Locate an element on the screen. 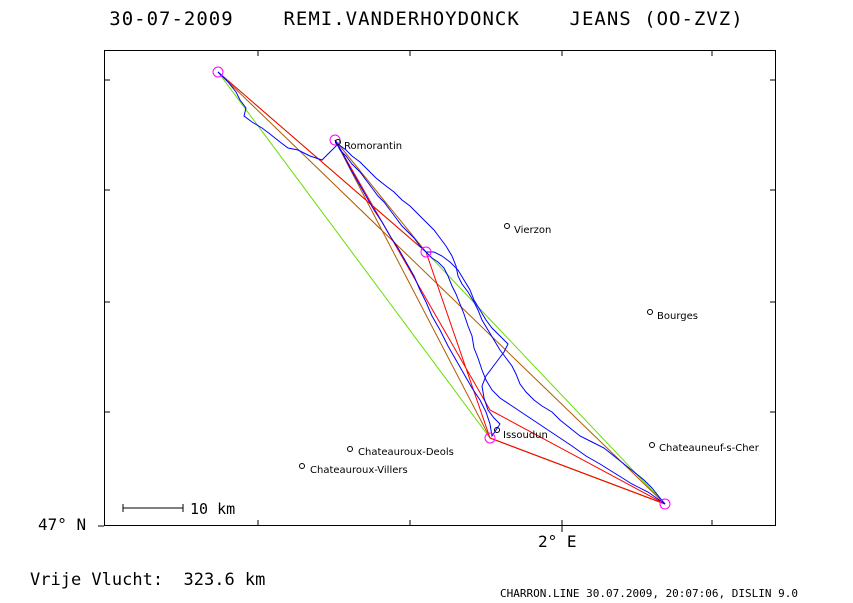  city-marker-chateauneuf is located at coordinates (652, 445).